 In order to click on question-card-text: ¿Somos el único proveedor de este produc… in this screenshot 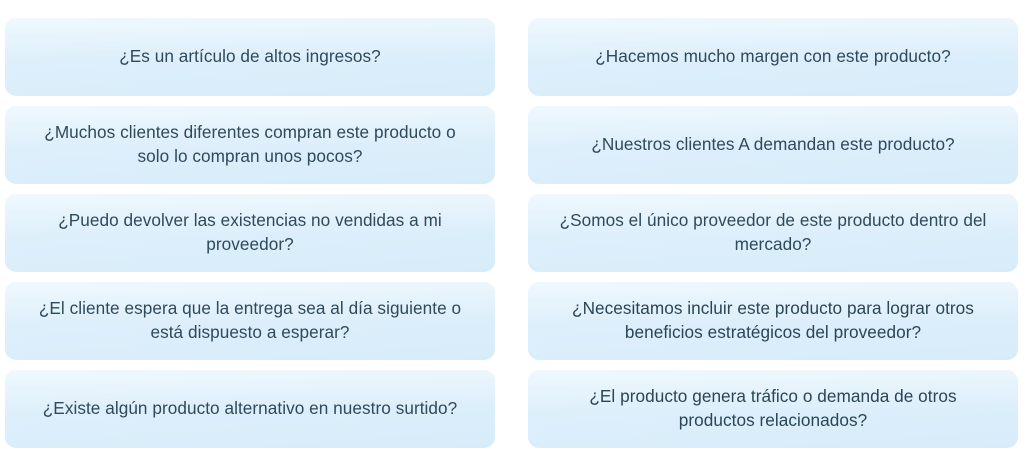, I will do `click(773, 231)`.